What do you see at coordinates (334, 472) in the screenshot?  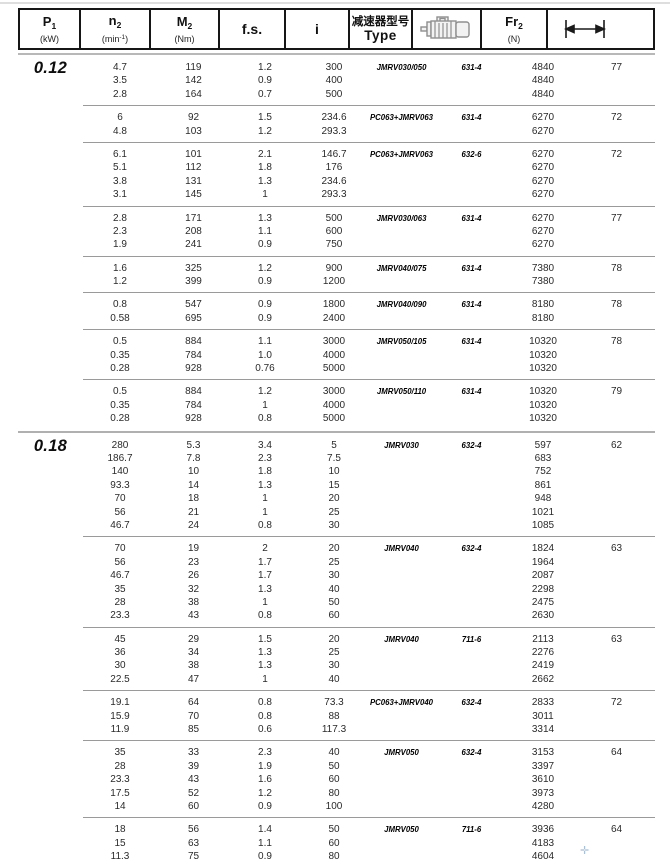 I see `cell-i: 10` at bounding box center [334, 472].